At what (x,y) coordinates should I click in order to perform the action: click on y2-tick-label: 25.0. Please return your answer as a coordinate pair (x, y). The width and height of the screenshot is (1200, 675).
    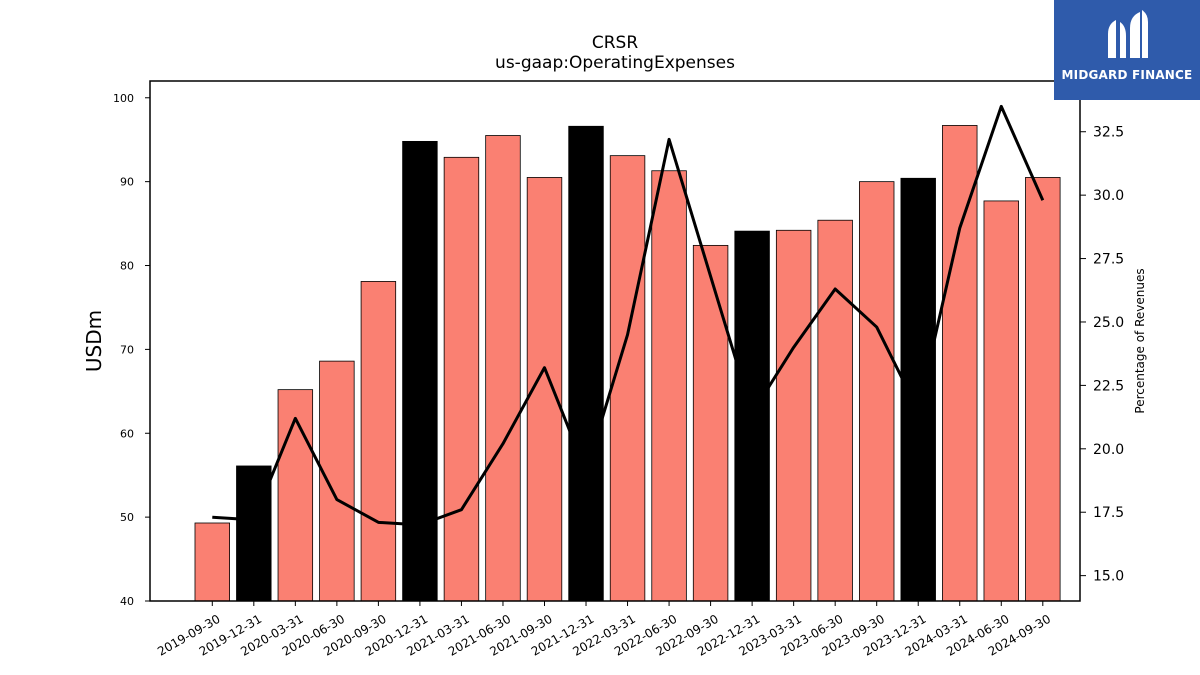
    Looking at the image, I should click on (1108, 323).